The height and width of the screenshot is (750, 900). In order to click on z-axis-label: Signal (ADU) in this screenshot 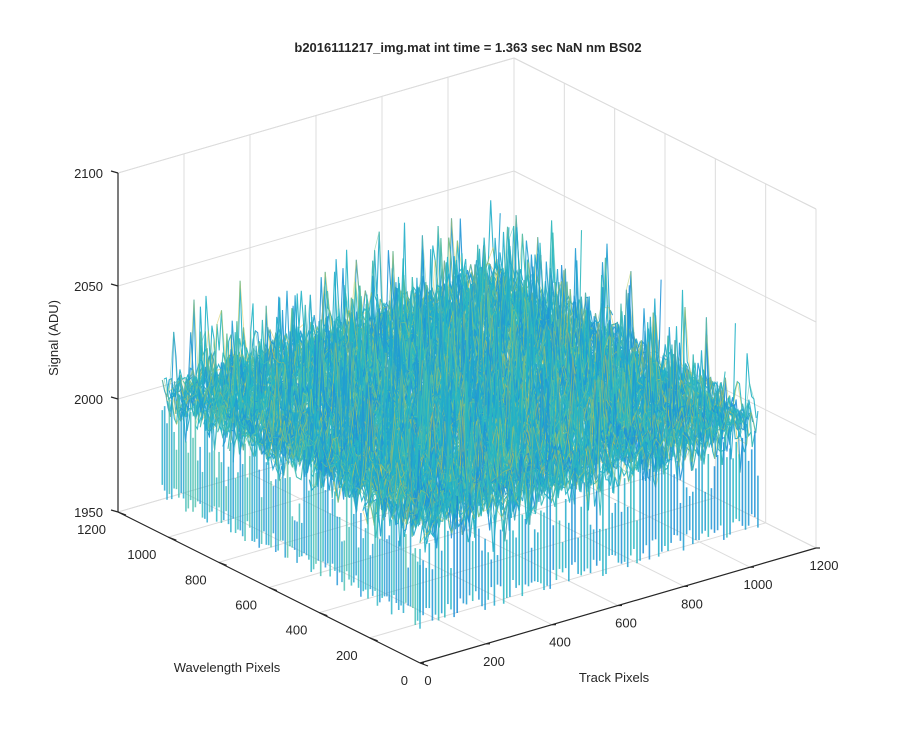, I will do `click(53, 338)`.